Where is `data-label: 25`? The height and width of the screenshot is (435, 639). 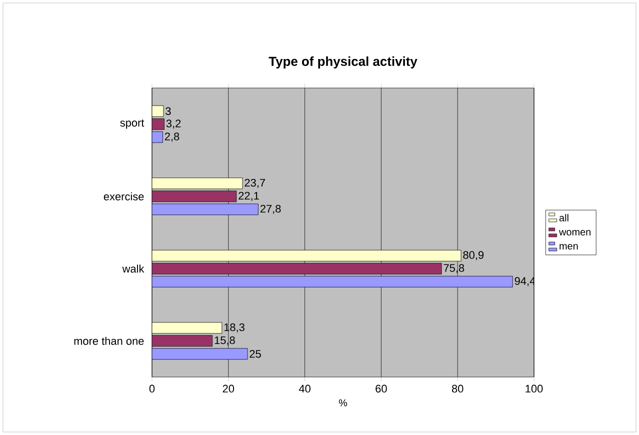 data-label: 25 is located at coordinates (255, 354).